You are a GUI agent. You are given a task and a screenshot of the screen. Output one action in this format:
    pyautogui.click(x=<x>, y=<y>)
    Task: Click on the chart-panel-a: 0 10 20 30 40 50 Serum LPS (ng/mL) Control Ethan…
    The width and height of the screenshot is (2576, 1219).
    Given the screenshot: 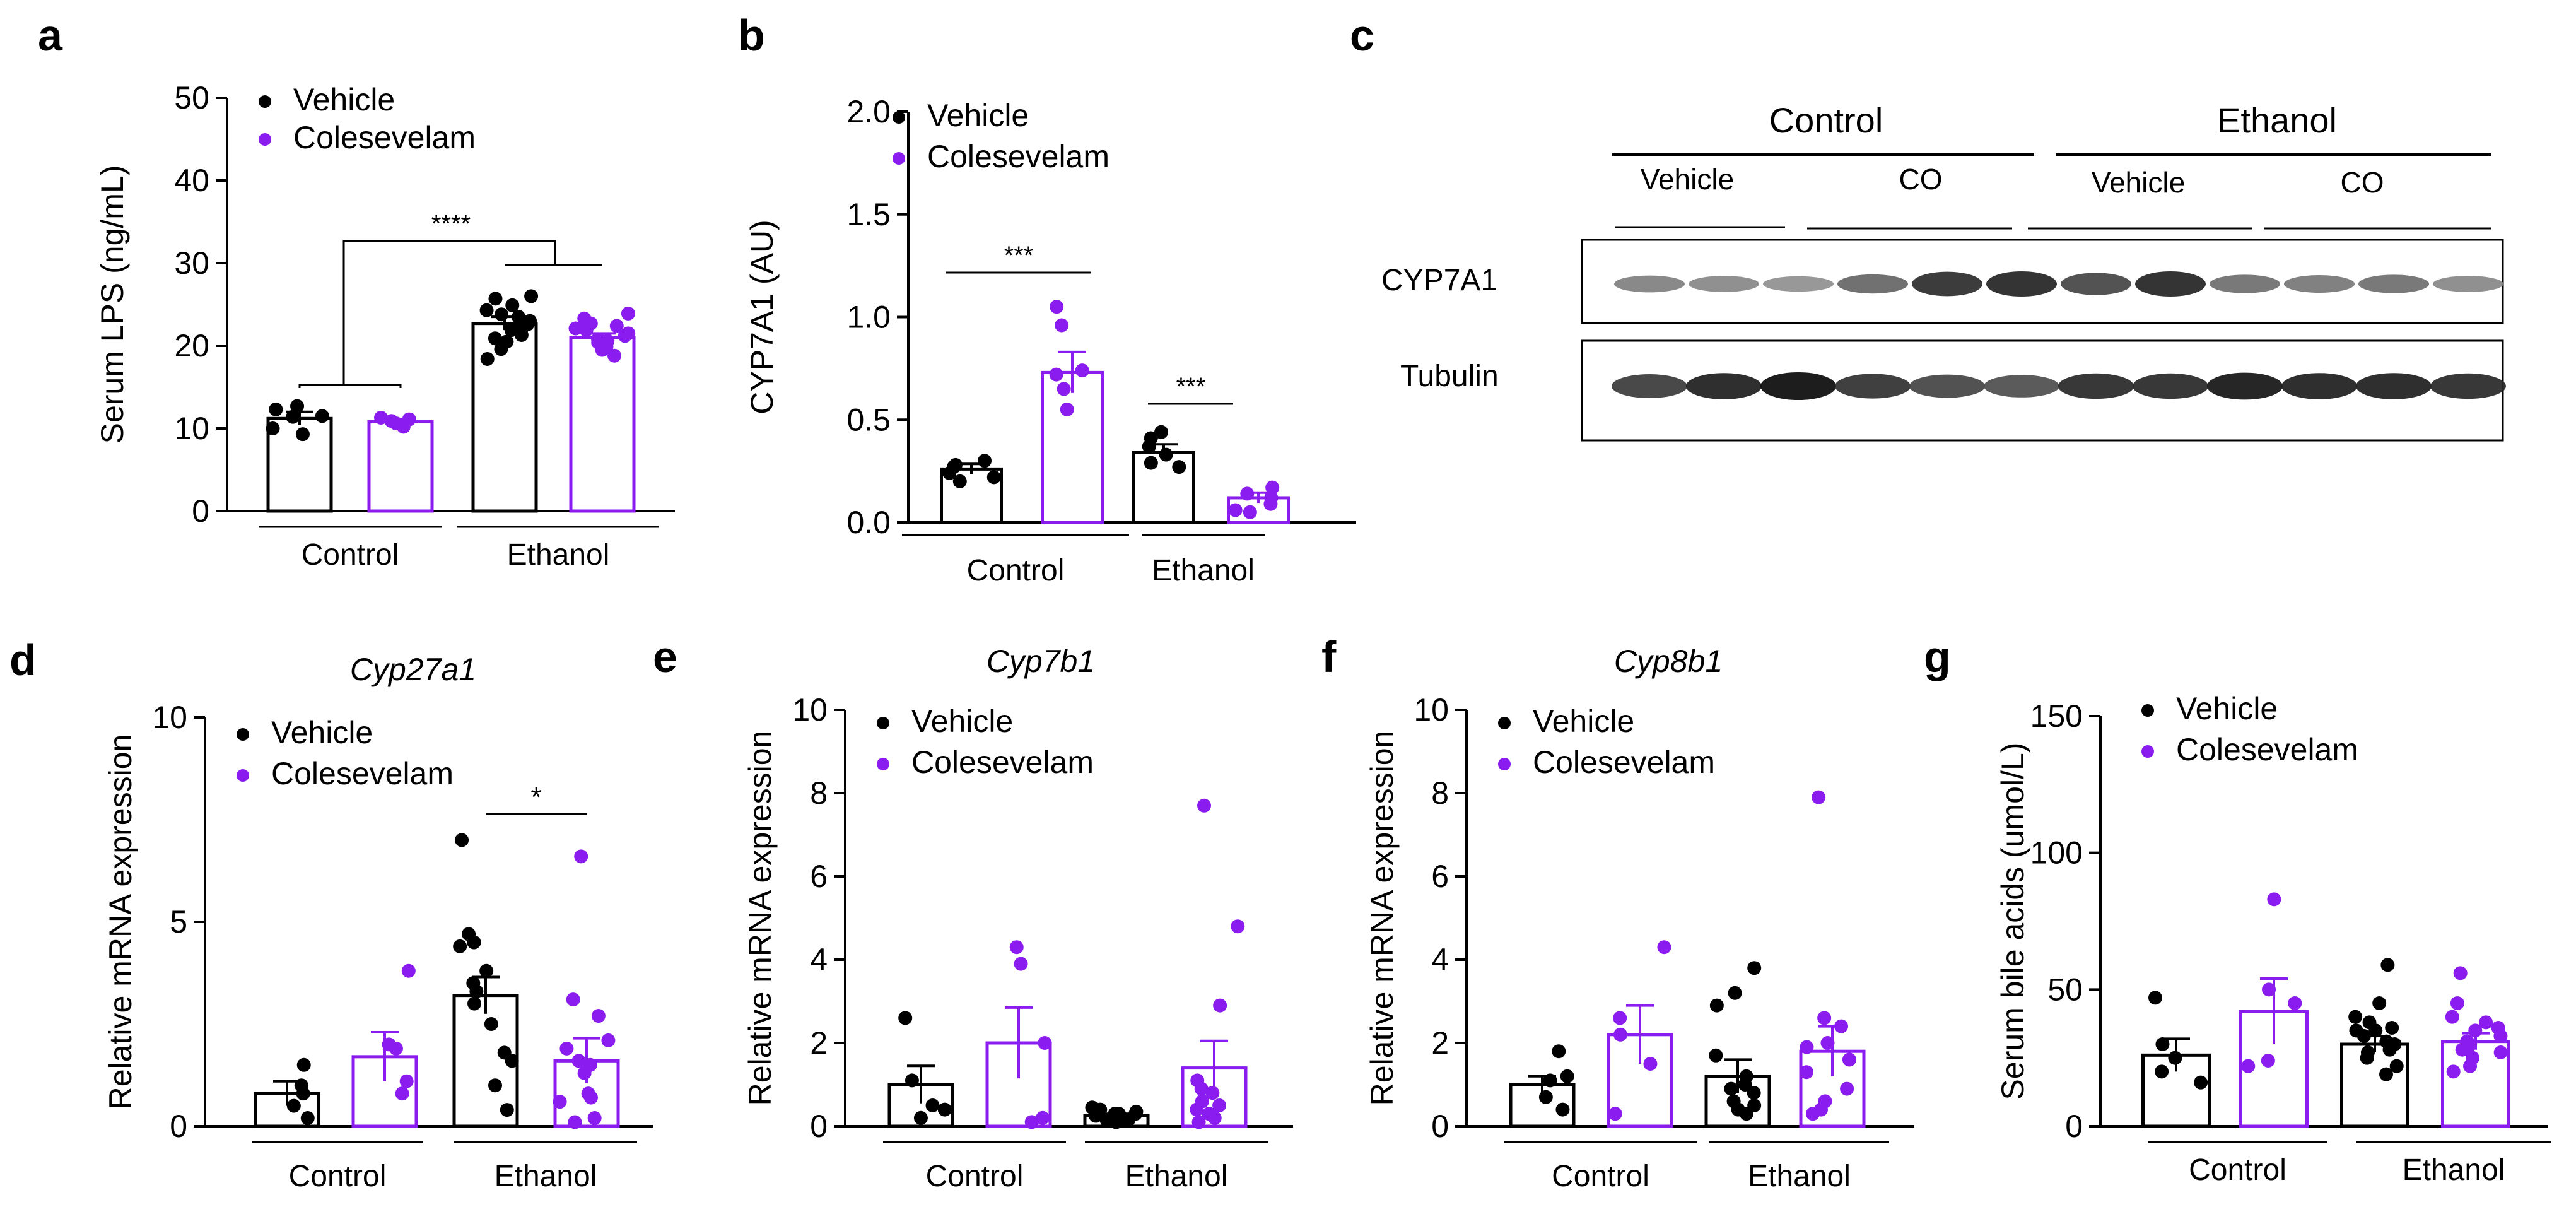 What is the action you would take?
    pyautogui.click(x=385, y=326)
    